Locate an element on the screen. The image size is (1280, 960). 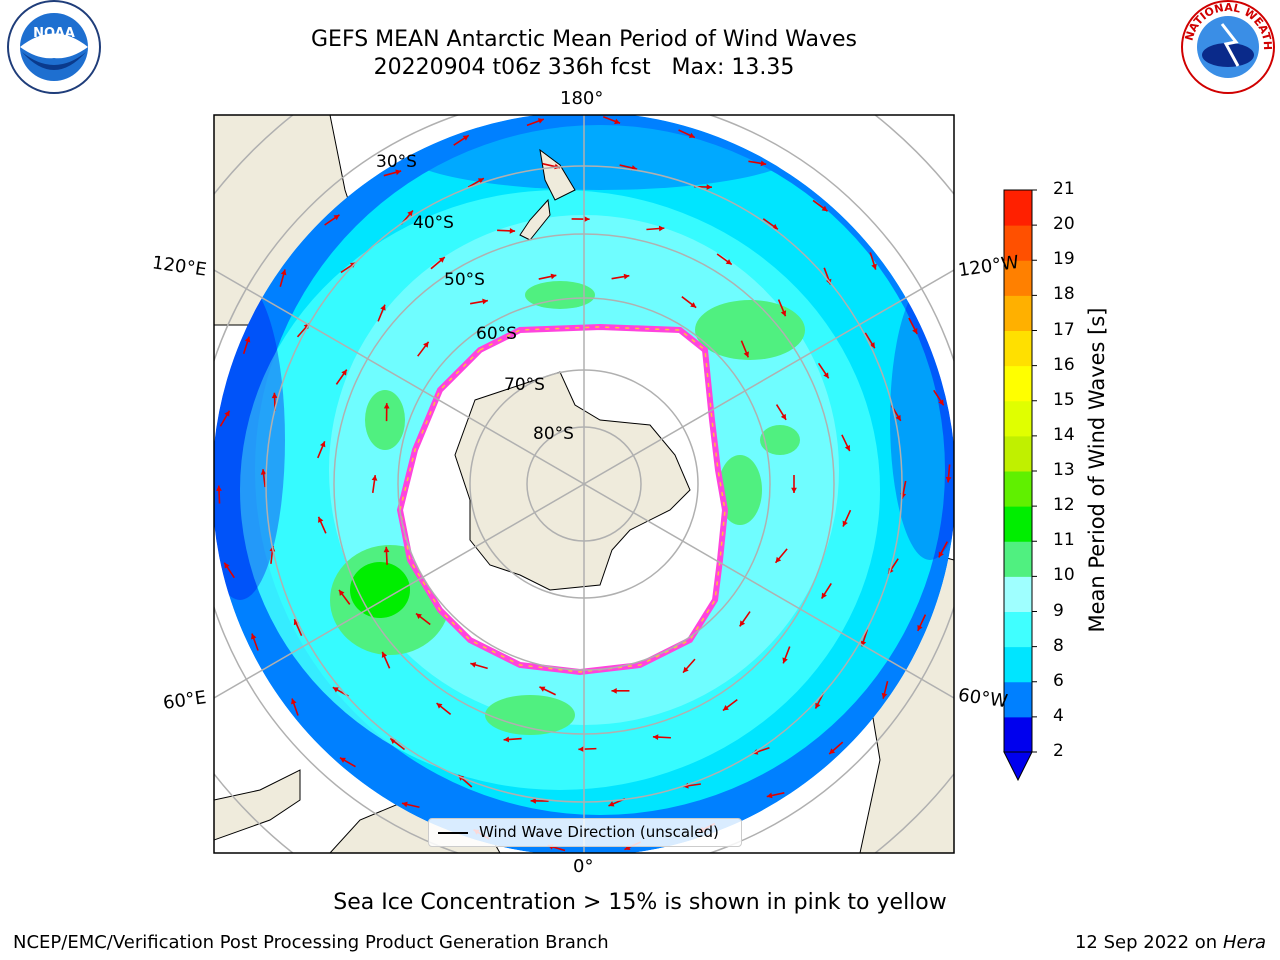
lat-label-40s: 40°S is located at coordinates (433, 223).